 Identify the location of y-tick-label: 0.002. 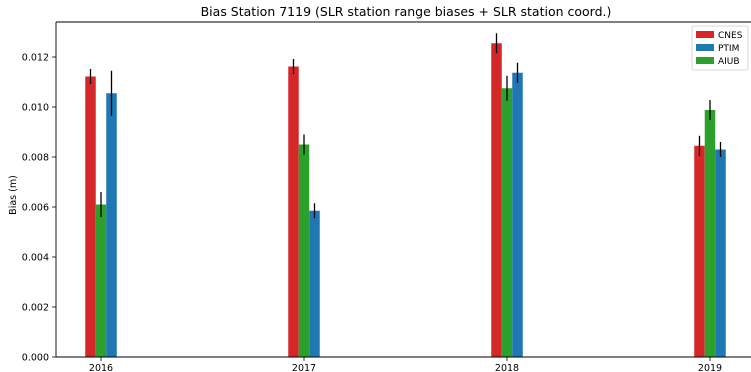
(35, 308).